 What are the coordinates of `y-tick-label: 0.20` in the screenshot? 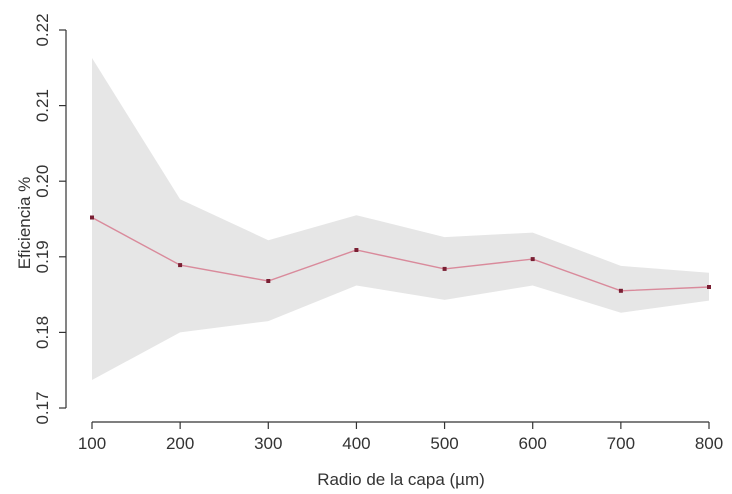 It's located at (42, 181).